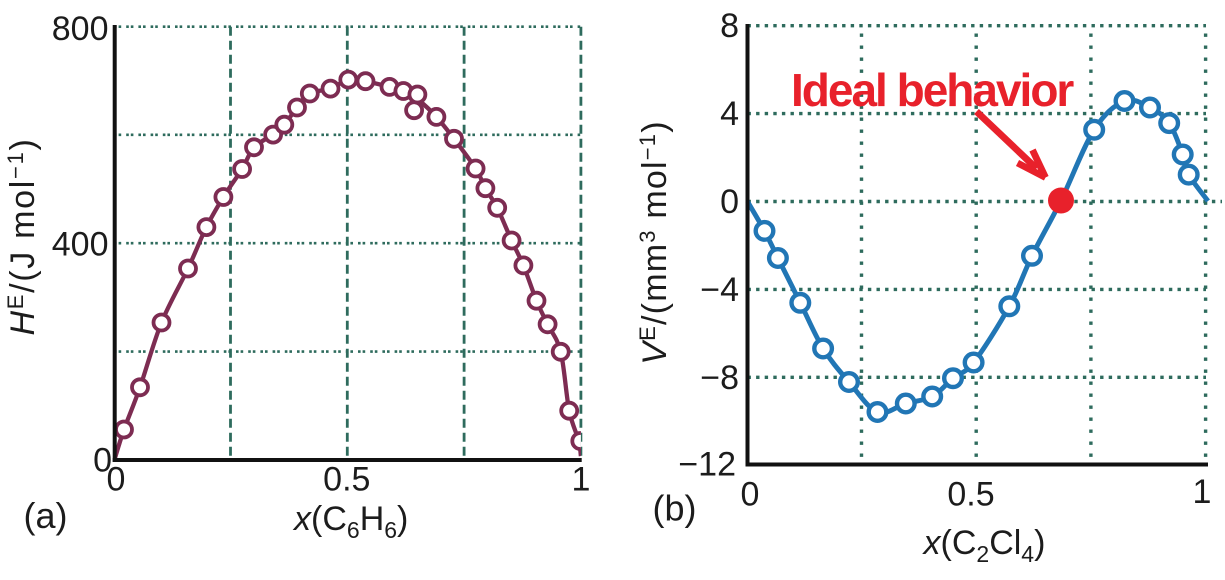 This screenshot has width=1225, height=580. What do you see at coordinates (80, 29) in the screenshot?
I see `svg-text: 800` at bounding box center [80, 29].